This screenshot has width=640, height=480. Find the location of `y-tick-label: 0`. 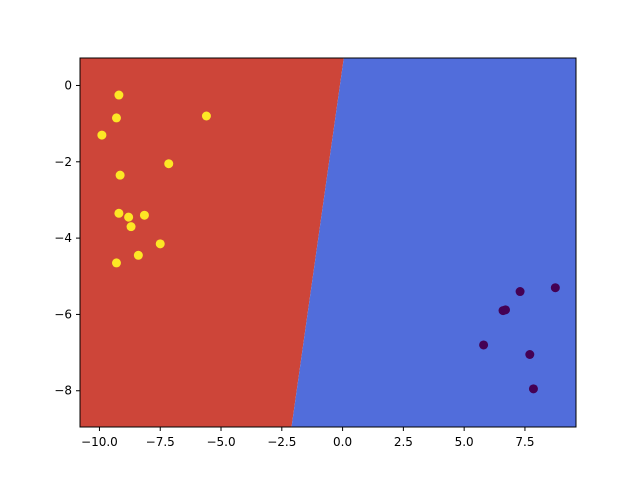

y-tick-label: 0 is located at coordinates (68, 85).